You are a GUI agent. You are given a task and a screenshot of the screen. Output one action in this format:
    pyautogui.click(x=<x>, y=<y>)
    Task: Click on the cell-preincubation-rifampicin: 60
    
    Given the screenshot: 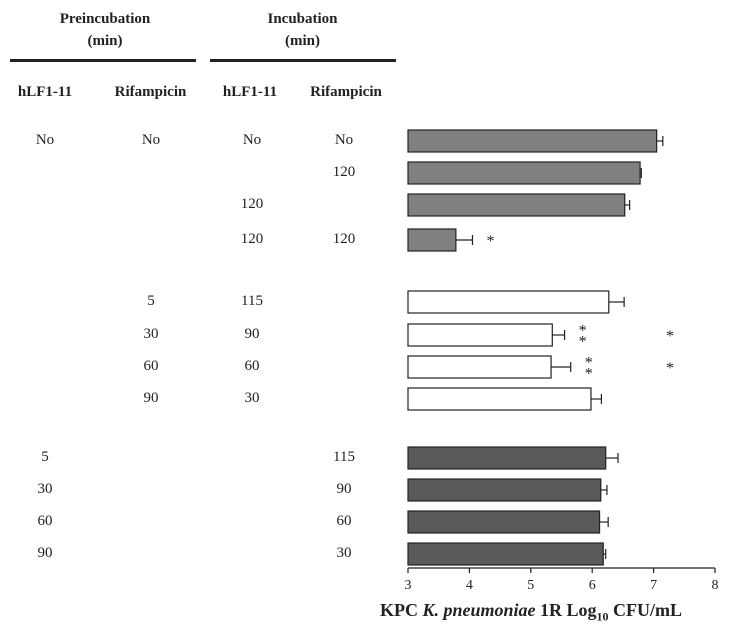 What is the action you would take?
    pyautogui.click(x=151, y=366)
    